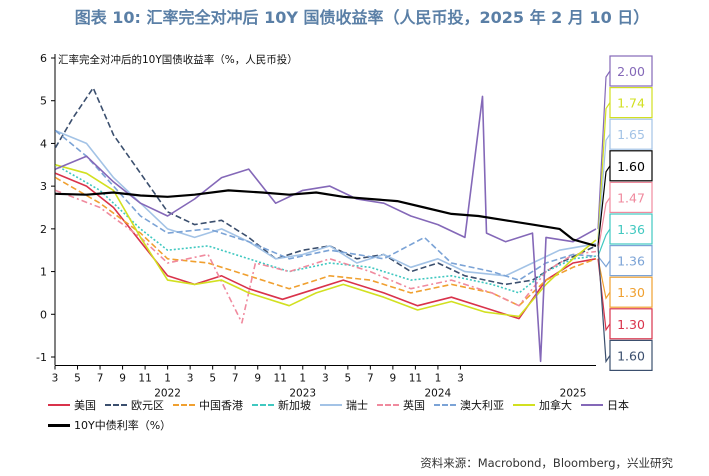 This screenshot has height=476, width=709. What do you see at coordinates (221, 405) in the screenshot?
I see `legend-label: 中国香港` at bounding box center [221, 405].